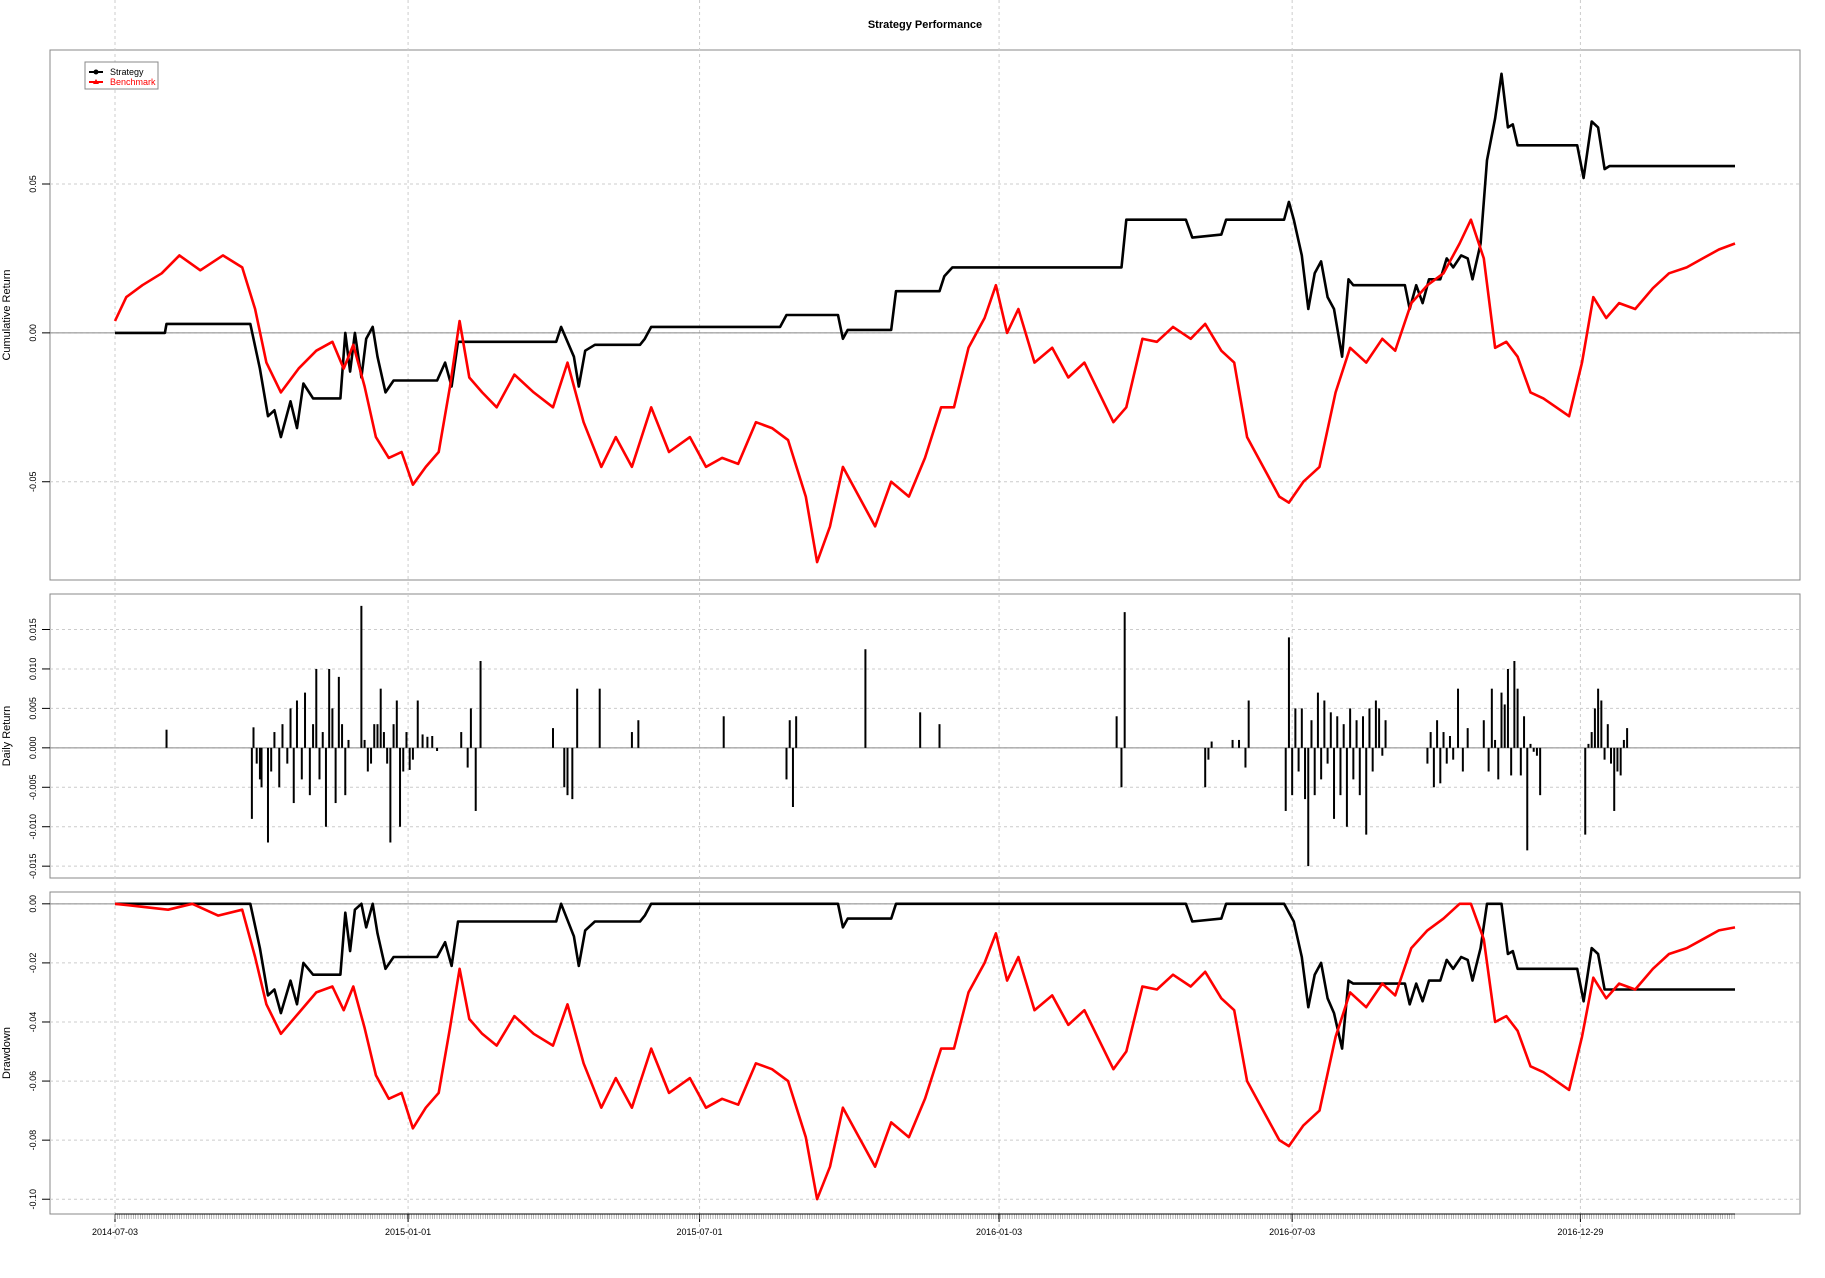  Describe the element at coordinates (1292, 1232) in the screenshot. I see `x-tick-label-4: 2016-07-03` at that location.